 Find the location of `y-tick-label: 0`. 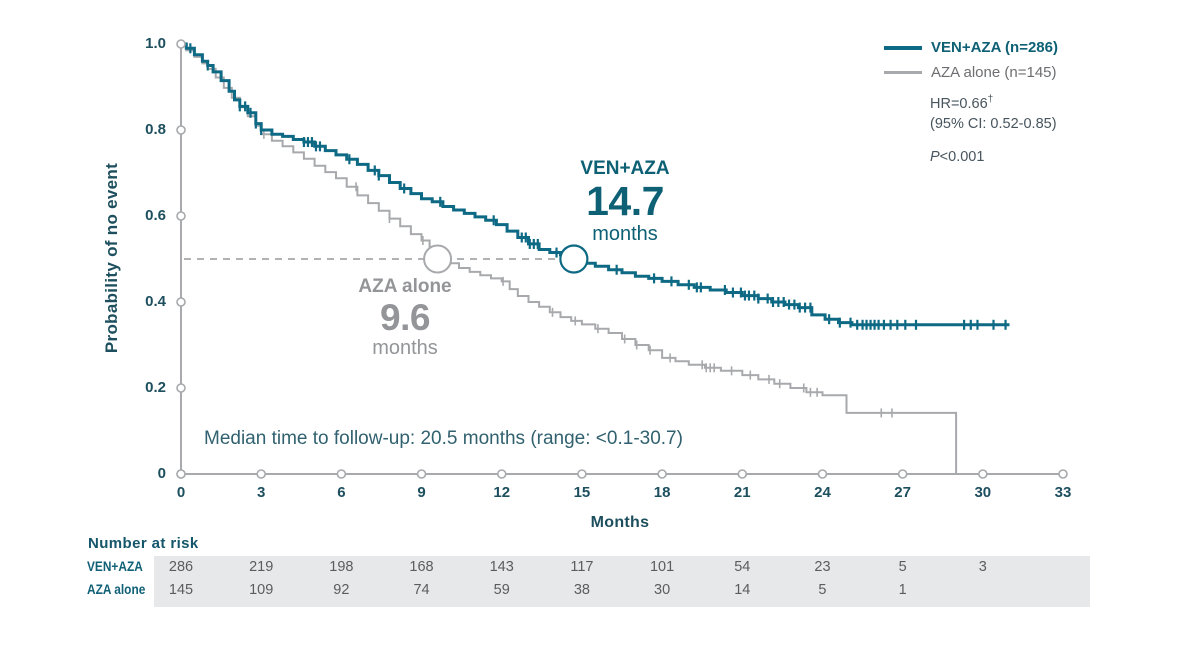

y-tick-label: 0 is located at coordinates (161, 473).